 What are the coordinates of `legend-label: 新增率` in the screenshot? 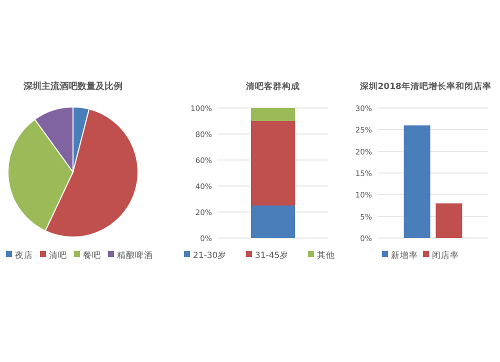 It's located at (404, 255).